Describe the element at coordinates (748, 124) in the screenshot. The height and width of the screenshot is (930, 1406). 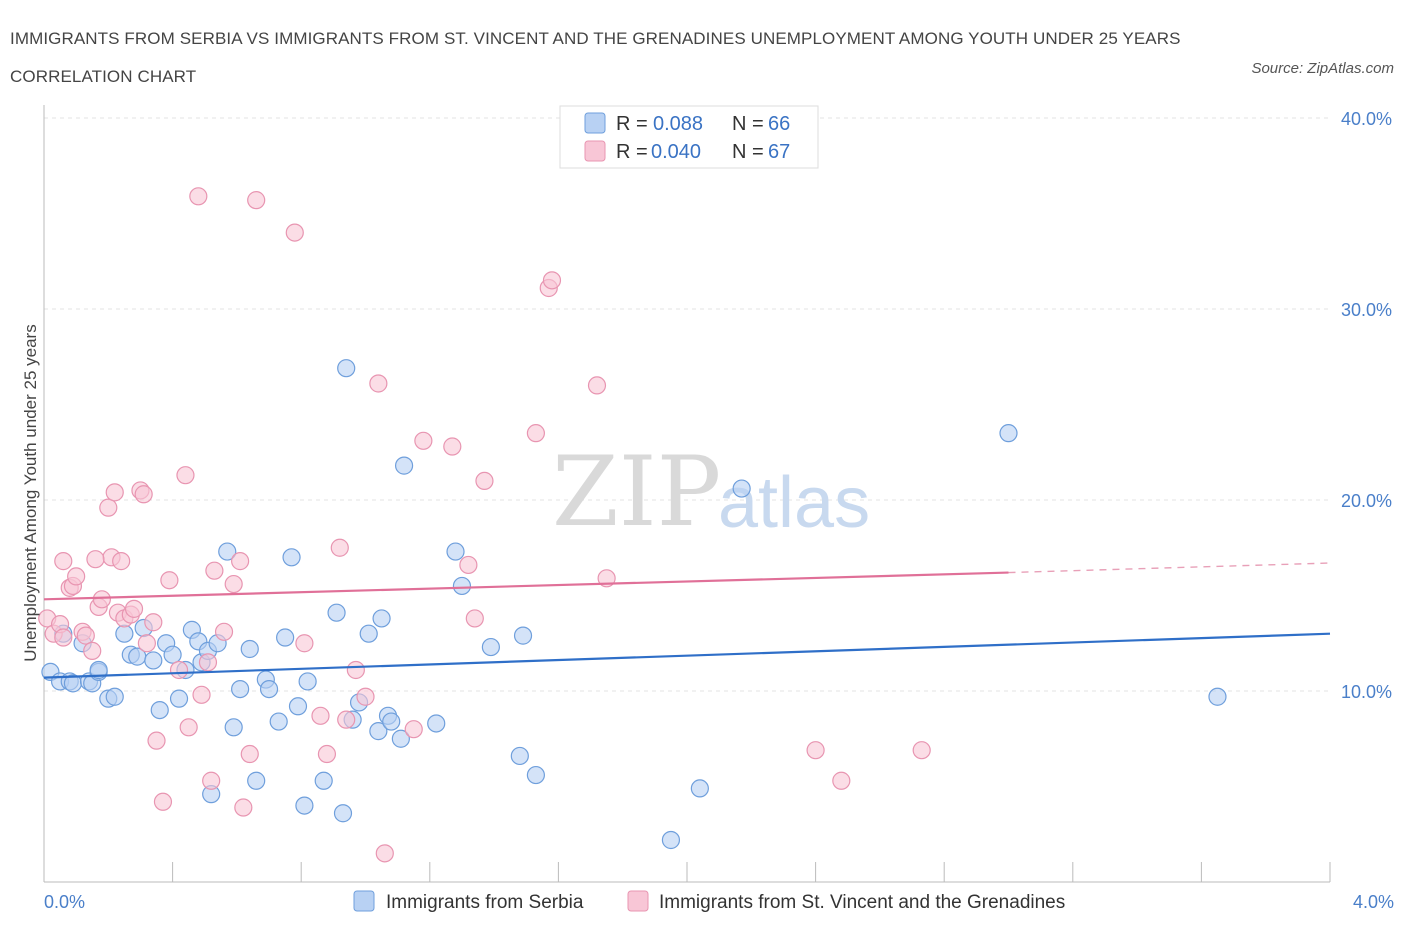
I see `legend-n-label-serbia: N =` at that location.